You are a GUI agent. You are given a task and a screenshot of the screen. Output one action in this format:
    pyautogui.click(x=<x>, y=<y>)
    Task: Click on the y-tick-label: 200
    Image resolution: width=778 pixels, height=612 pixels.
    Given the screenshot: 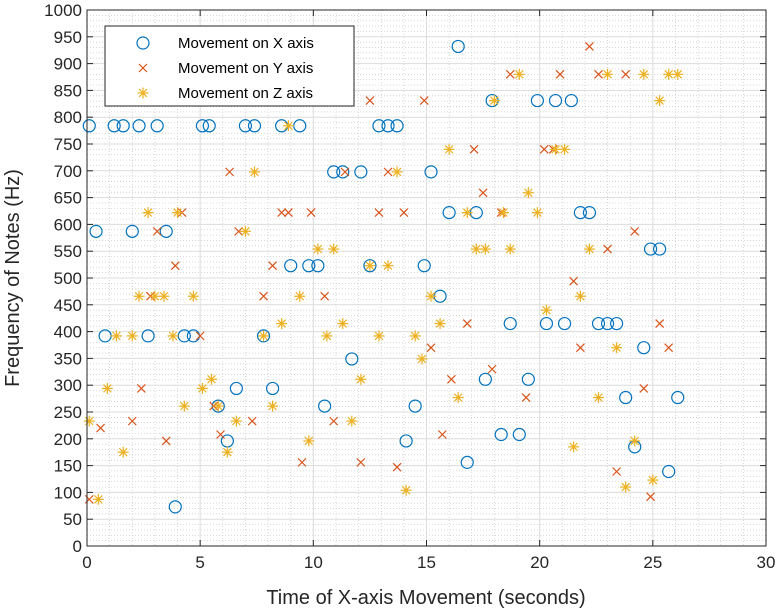 What is the action you would take?
    pyautogui.click(x=68, y=439)
    